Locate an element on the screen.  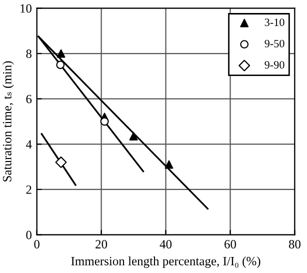
x-tick-label: 20 is located at coordinates (102, 244).